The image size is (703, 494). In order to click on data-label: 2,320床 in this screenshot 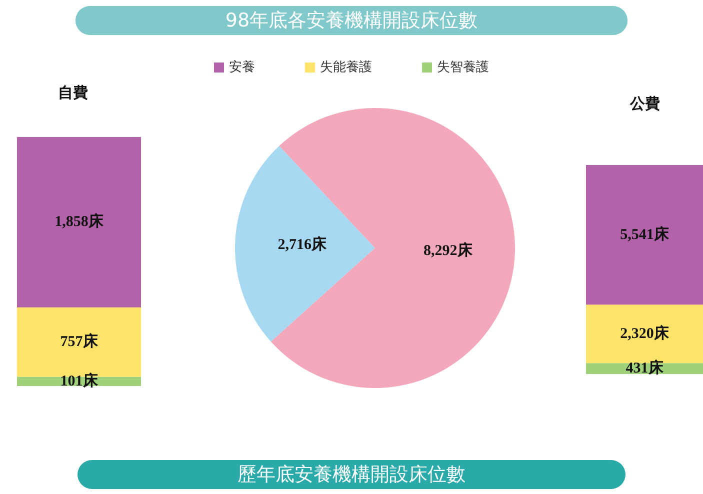, I will do `click(645, 333)`.